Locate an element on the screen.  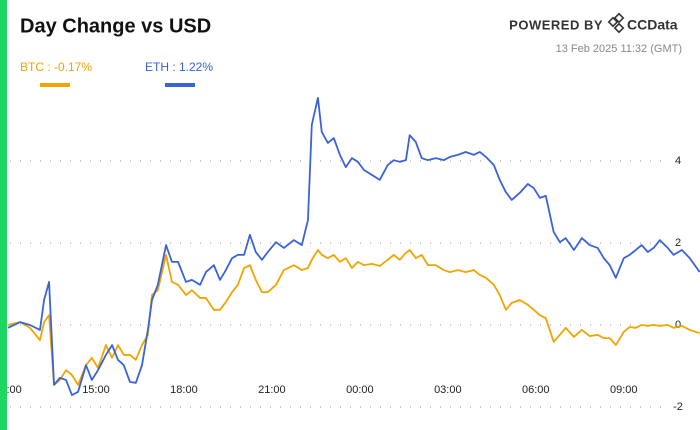
y-tick-label: -2 is located at coordinates (678, 407).